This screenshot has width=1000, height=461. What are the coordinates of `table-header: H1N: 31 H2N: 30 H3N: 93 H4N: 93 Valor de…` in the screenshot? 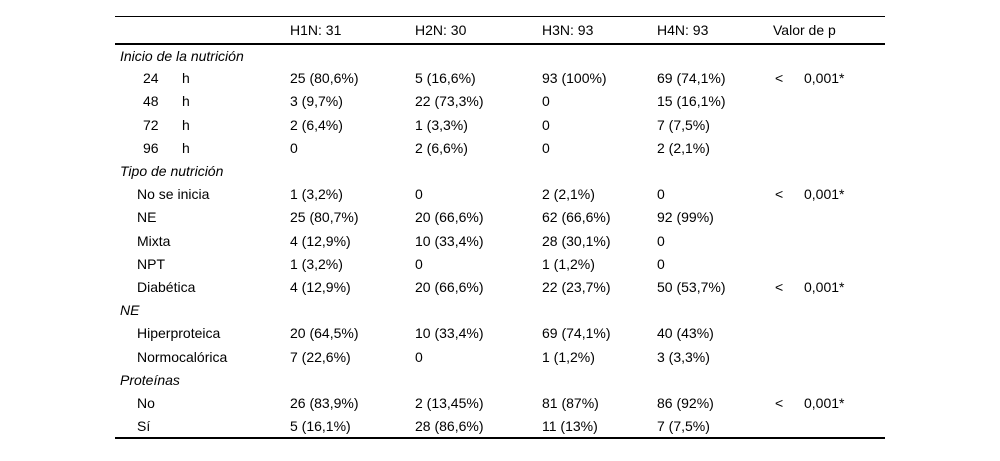 It's located at (500, 30).